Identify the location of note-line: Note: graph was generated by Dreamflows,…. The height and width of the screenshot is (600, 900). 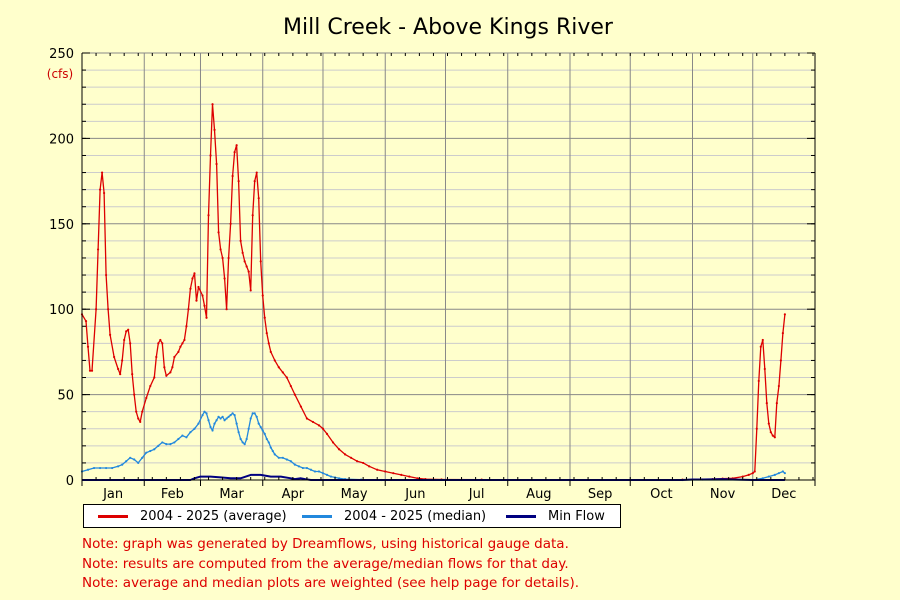
(325, 544).